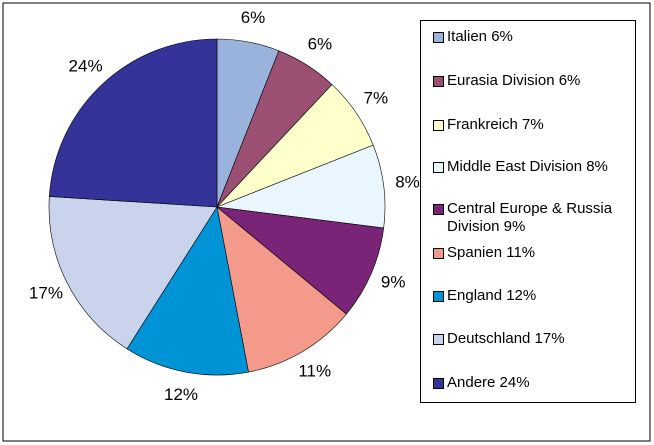  What do you see at coordinates (491, 252) in the screenshot?
I see `legend-label: Spanien 11%` at bounding box center [491, 252].